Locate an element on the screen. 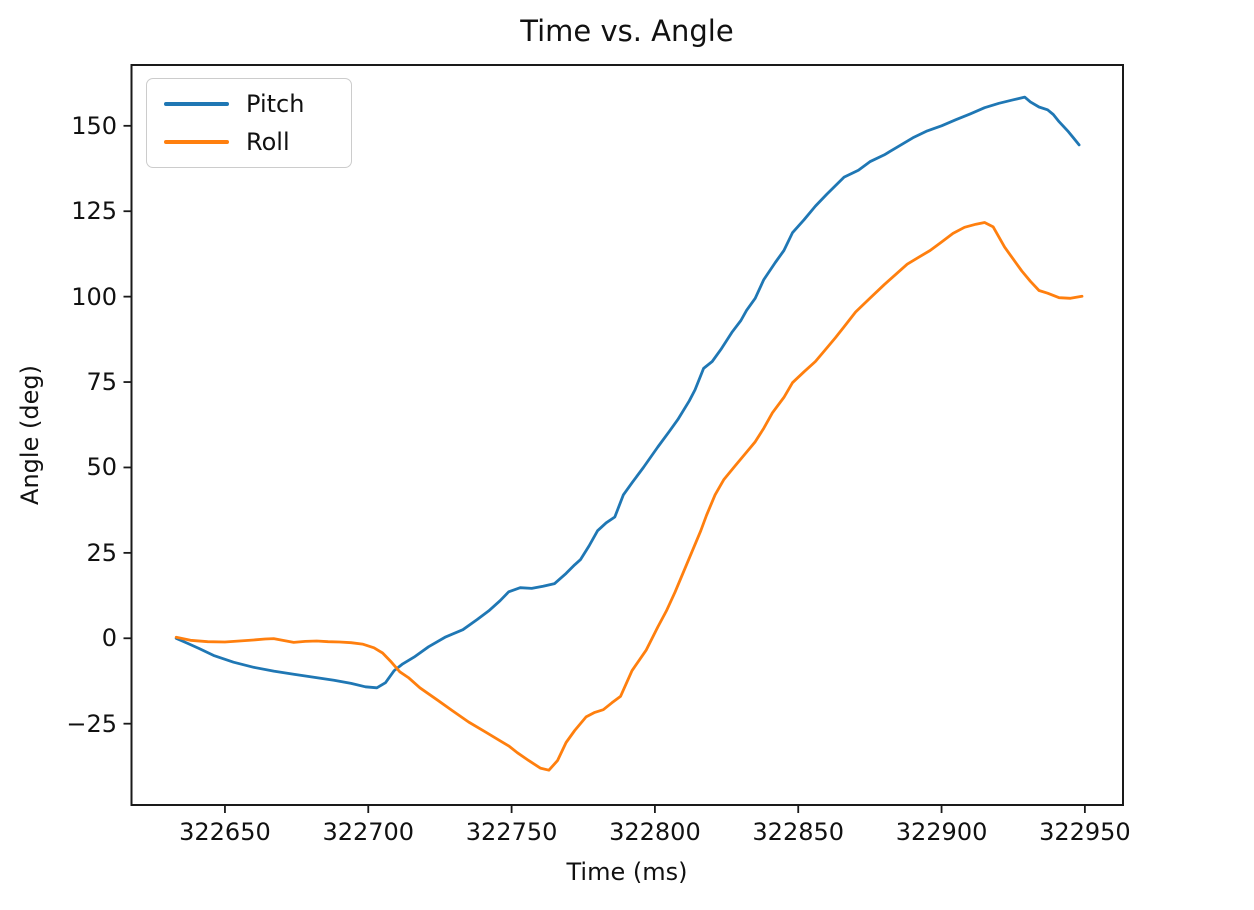 Image resolution: width=1254 pixels, height=910 pixels. x-axis-label: Time (ms) is located at coordinates (627, 872).